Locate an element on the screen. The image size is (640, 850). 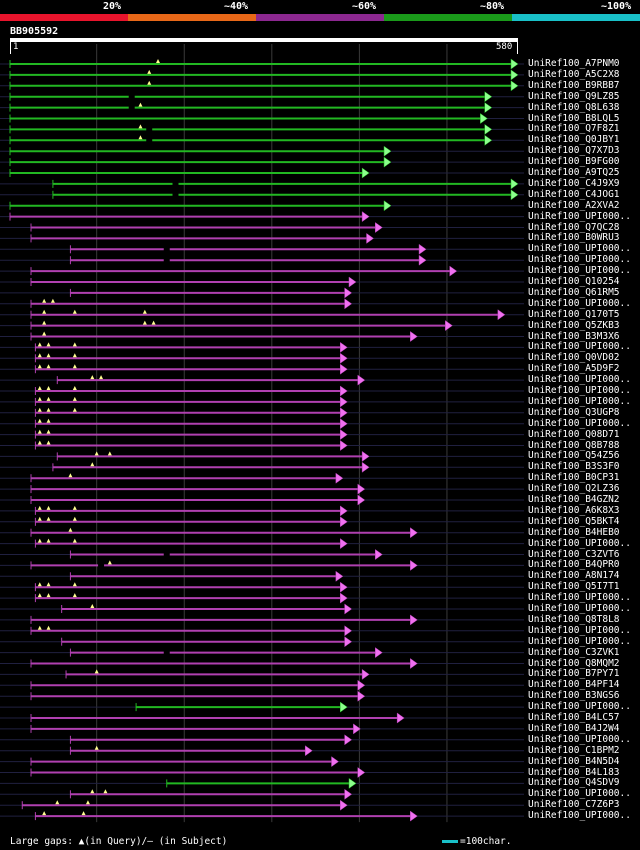
hit-label: UniRef100_Q3UGP8 is located at coordinates (574, 412).